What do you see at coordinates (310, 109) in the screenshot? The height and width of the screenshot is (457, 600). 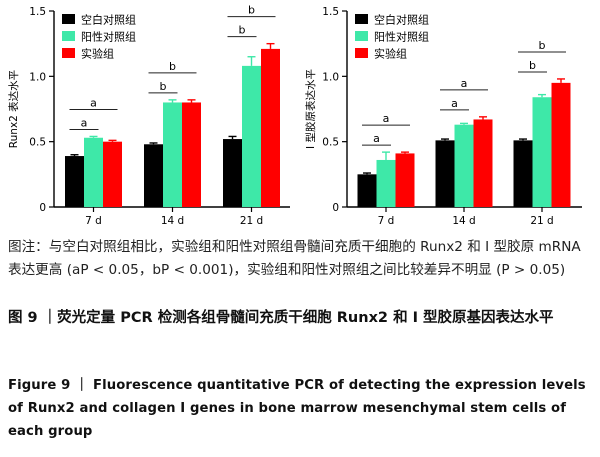 I see `y-axis-label: Ⅰ 型胶原表达水平` at bounding box center [310, 109].